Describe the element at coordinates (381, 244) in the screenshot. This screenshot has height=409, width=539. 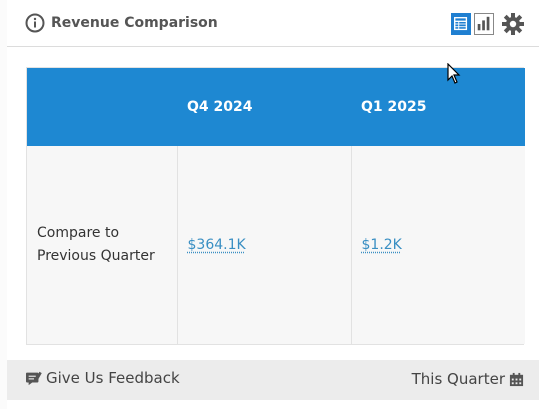
I see `value-link-q1-2025: $1.2K` at that location.